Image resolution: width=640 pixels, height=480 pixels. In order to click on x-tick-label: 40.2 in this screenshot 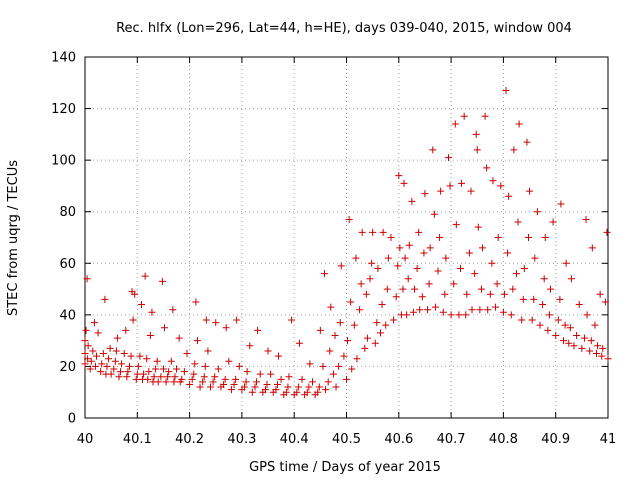, I will do `click(189, 439)`.